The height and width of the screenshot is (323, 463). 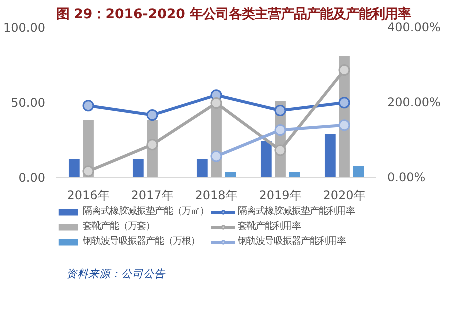 What do you see at coordinates (296, 211) in the screenshot?
I see `legend-label: 隔离式橡胶减振垫产能利用率` at bounding box center [296, 211].